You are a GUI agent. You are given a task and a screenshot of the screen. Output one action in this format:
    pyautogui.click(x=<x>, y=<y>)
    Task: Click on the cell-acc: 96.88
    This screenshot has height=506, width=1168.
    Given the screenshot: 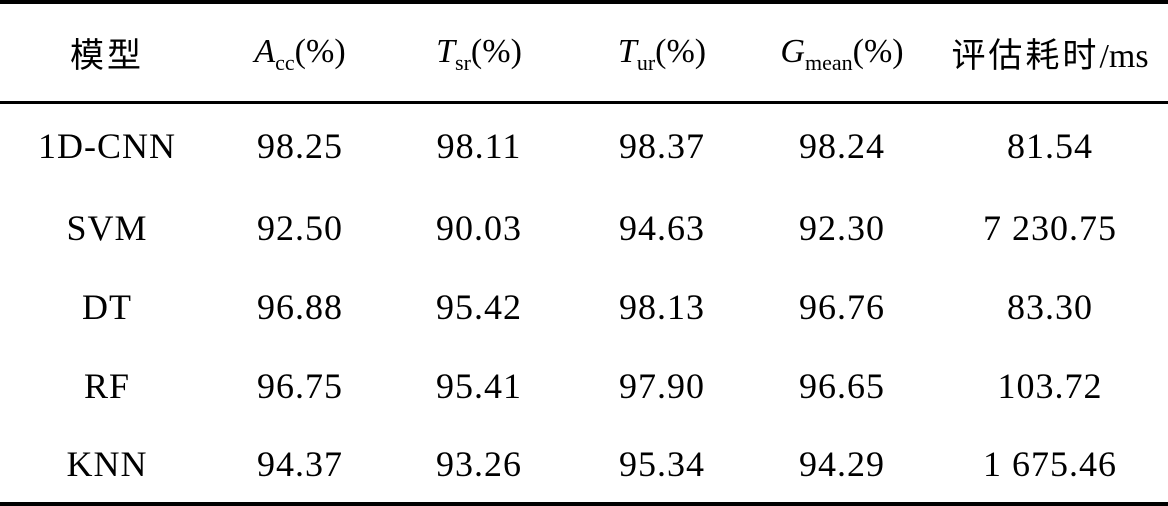 What is the action you would take?
    pyautogui.click(x=300, y=306)
    